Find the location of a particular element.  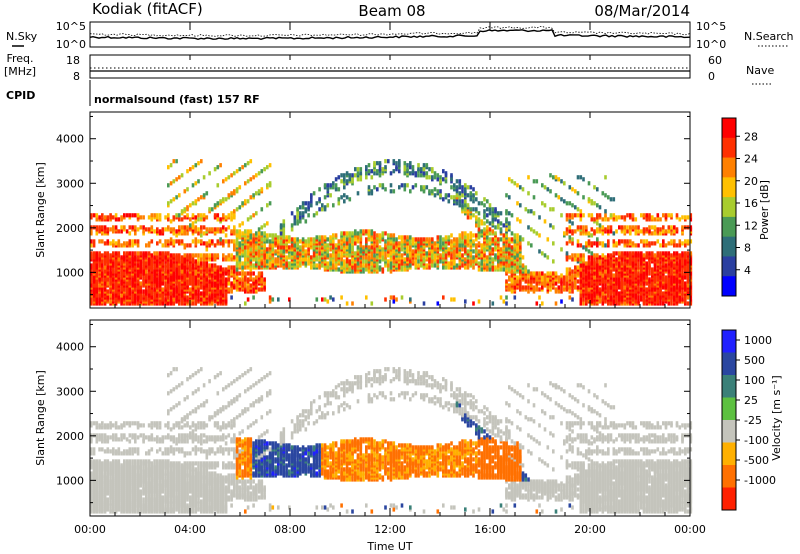

freq-panel: Freq. [MHz] 18 8 60 0 Nave is located at coordinates (389, 68).